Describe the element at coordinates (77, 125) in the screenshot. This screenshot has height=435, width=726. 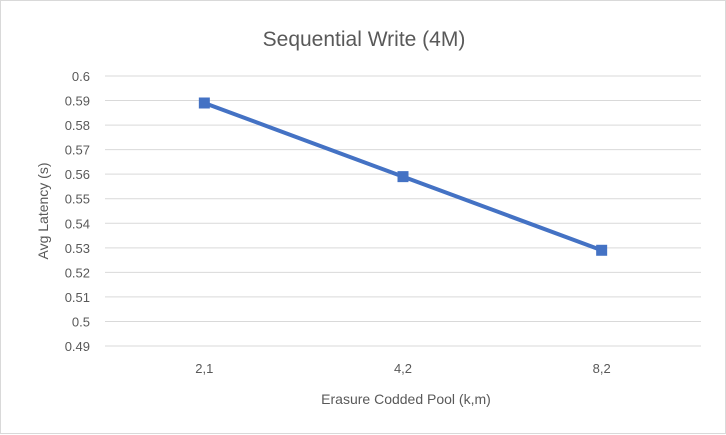
I see `y-tick-label: 0.58` at that location.